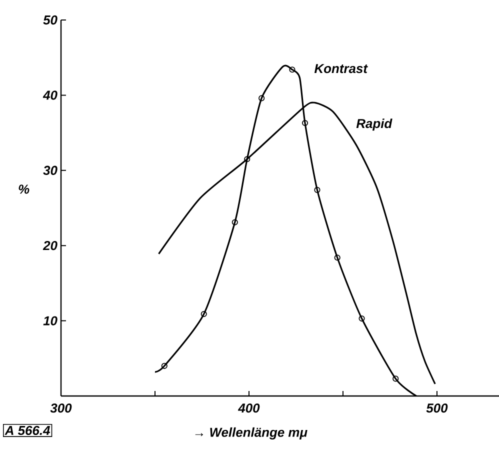 This screenshot has height=449, width=499. Describe the element at coordinates (249, 408) in the screenshot. I see `x-tick-label: 400` at that location.